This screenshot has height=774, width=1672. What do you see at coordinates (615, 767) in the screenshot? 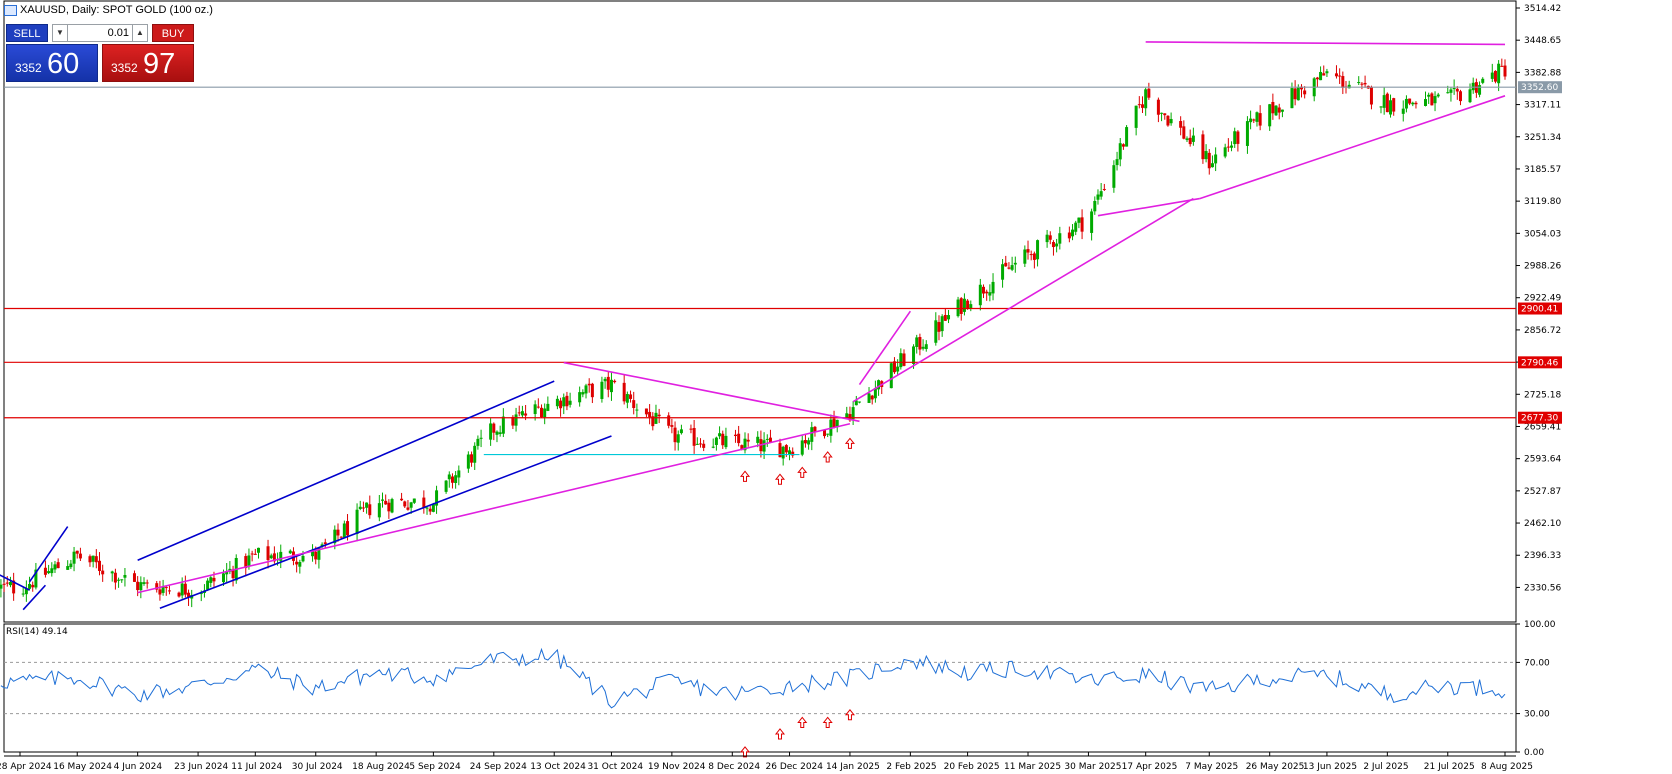
I see `x-tick-label: 31 Oct 2024` at bounding box center [615, 767].